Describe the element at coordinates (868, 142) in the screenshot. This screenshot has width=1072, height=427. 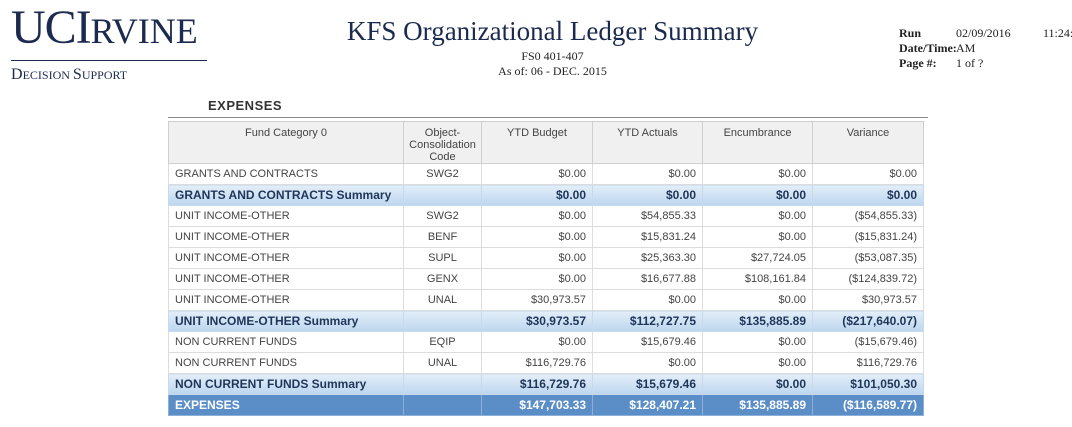
I see `header-variance: Variance` at that location.